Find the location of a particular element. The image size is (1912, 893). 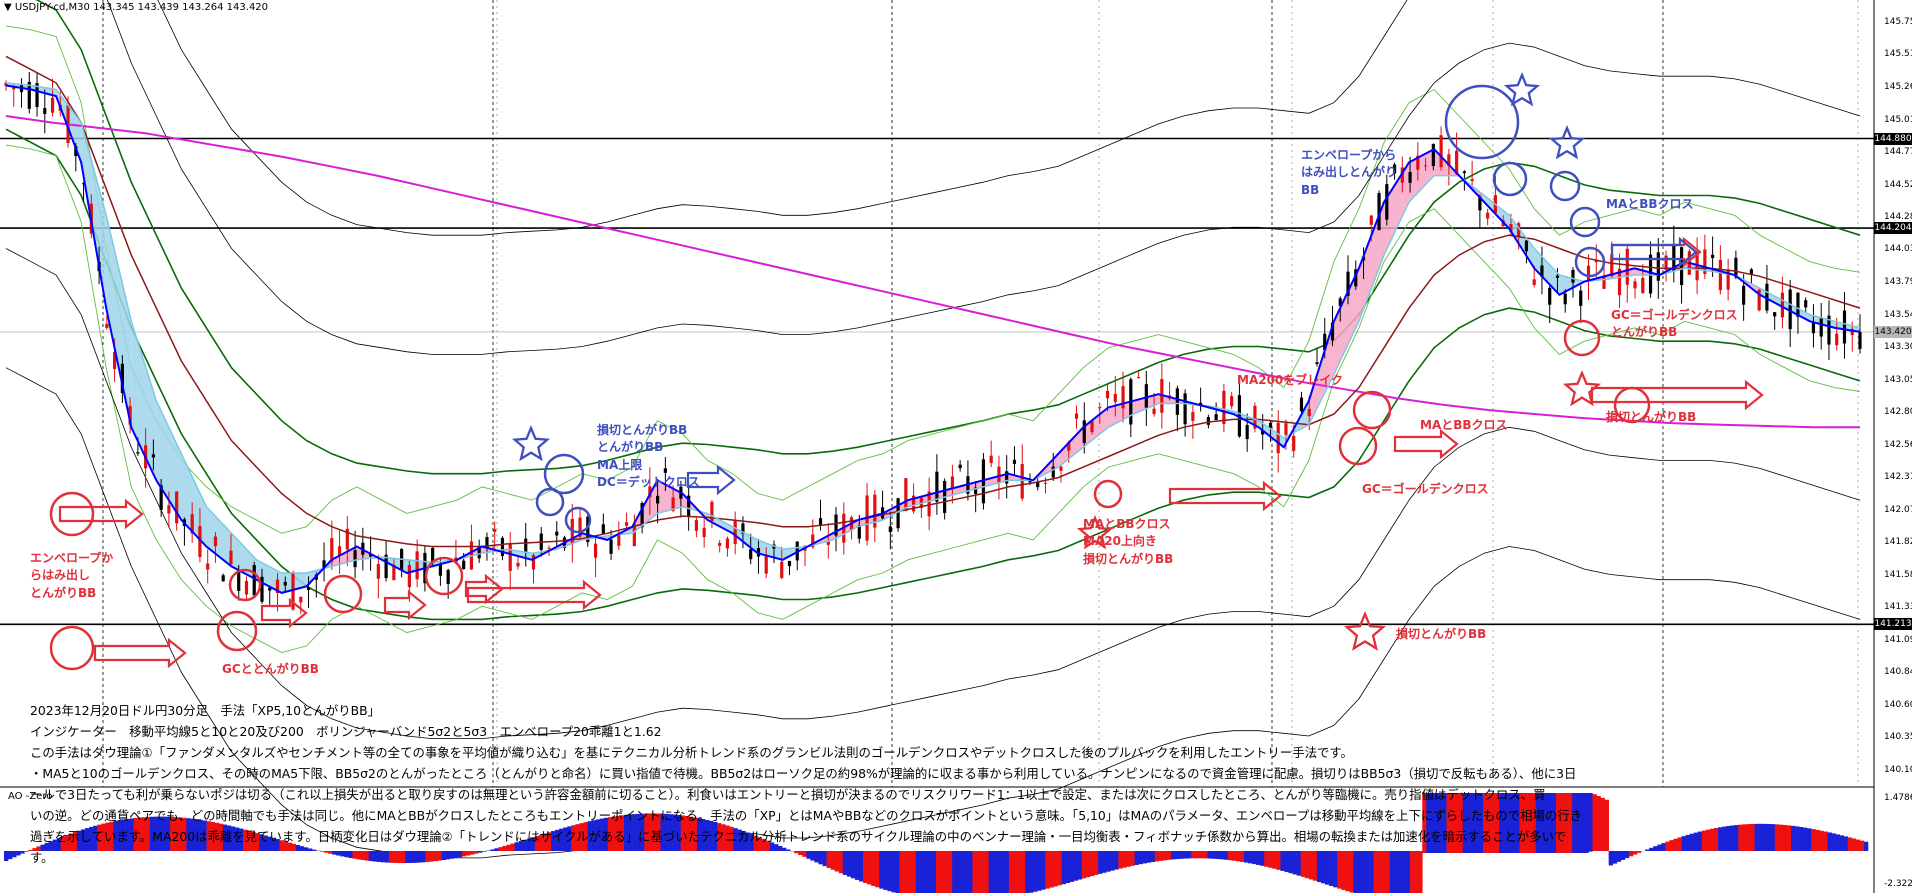

annotation-envelope-top: エンベロープから はみ出しとんがり BB is located at coordinates (1349, 172).